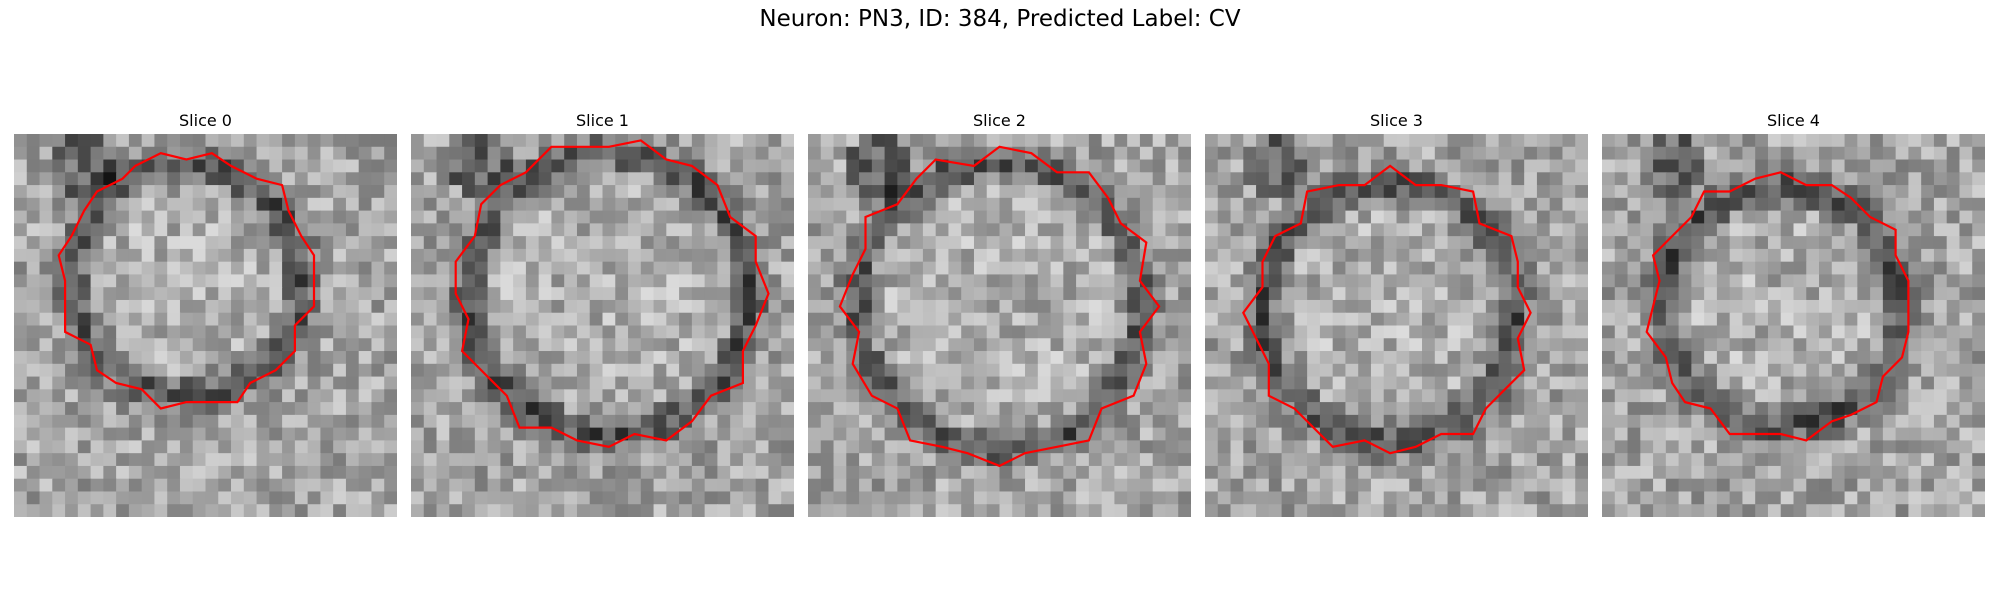 The image size is (2000, 600). Describe the element at coordinates (1396, 120) in the screenshot. I see `slice-title: Slice 3` at that location.